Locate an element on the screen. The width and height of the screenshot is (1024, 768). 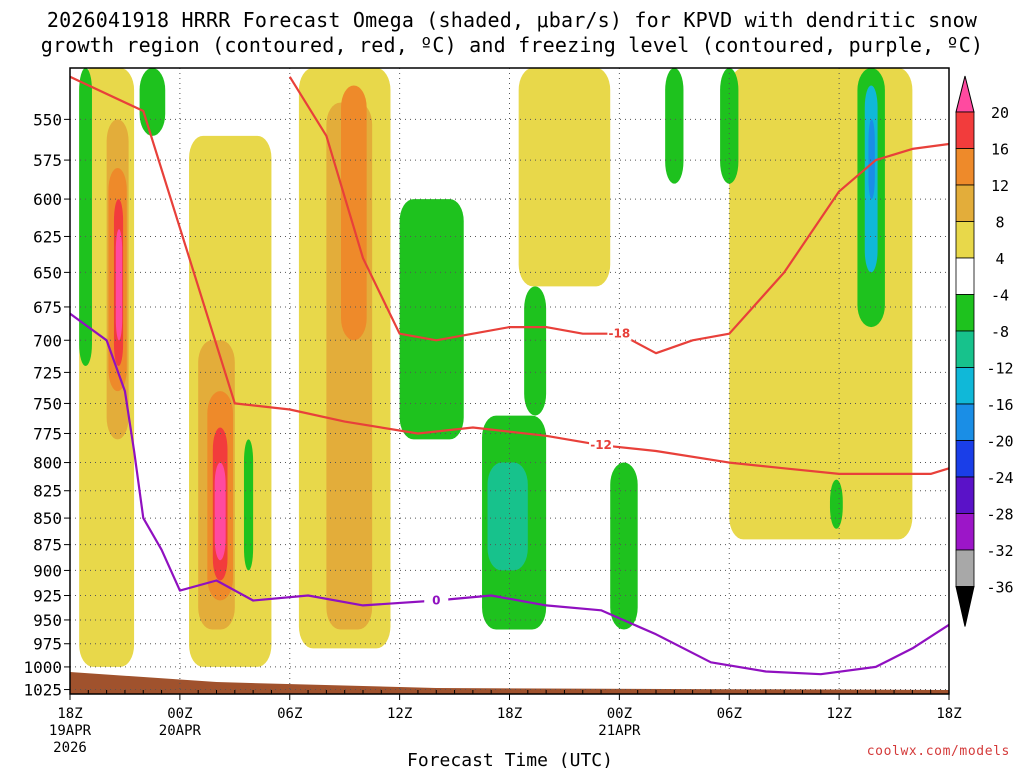
y-tick-label-975: 975 is located at coordinates (47, 644).